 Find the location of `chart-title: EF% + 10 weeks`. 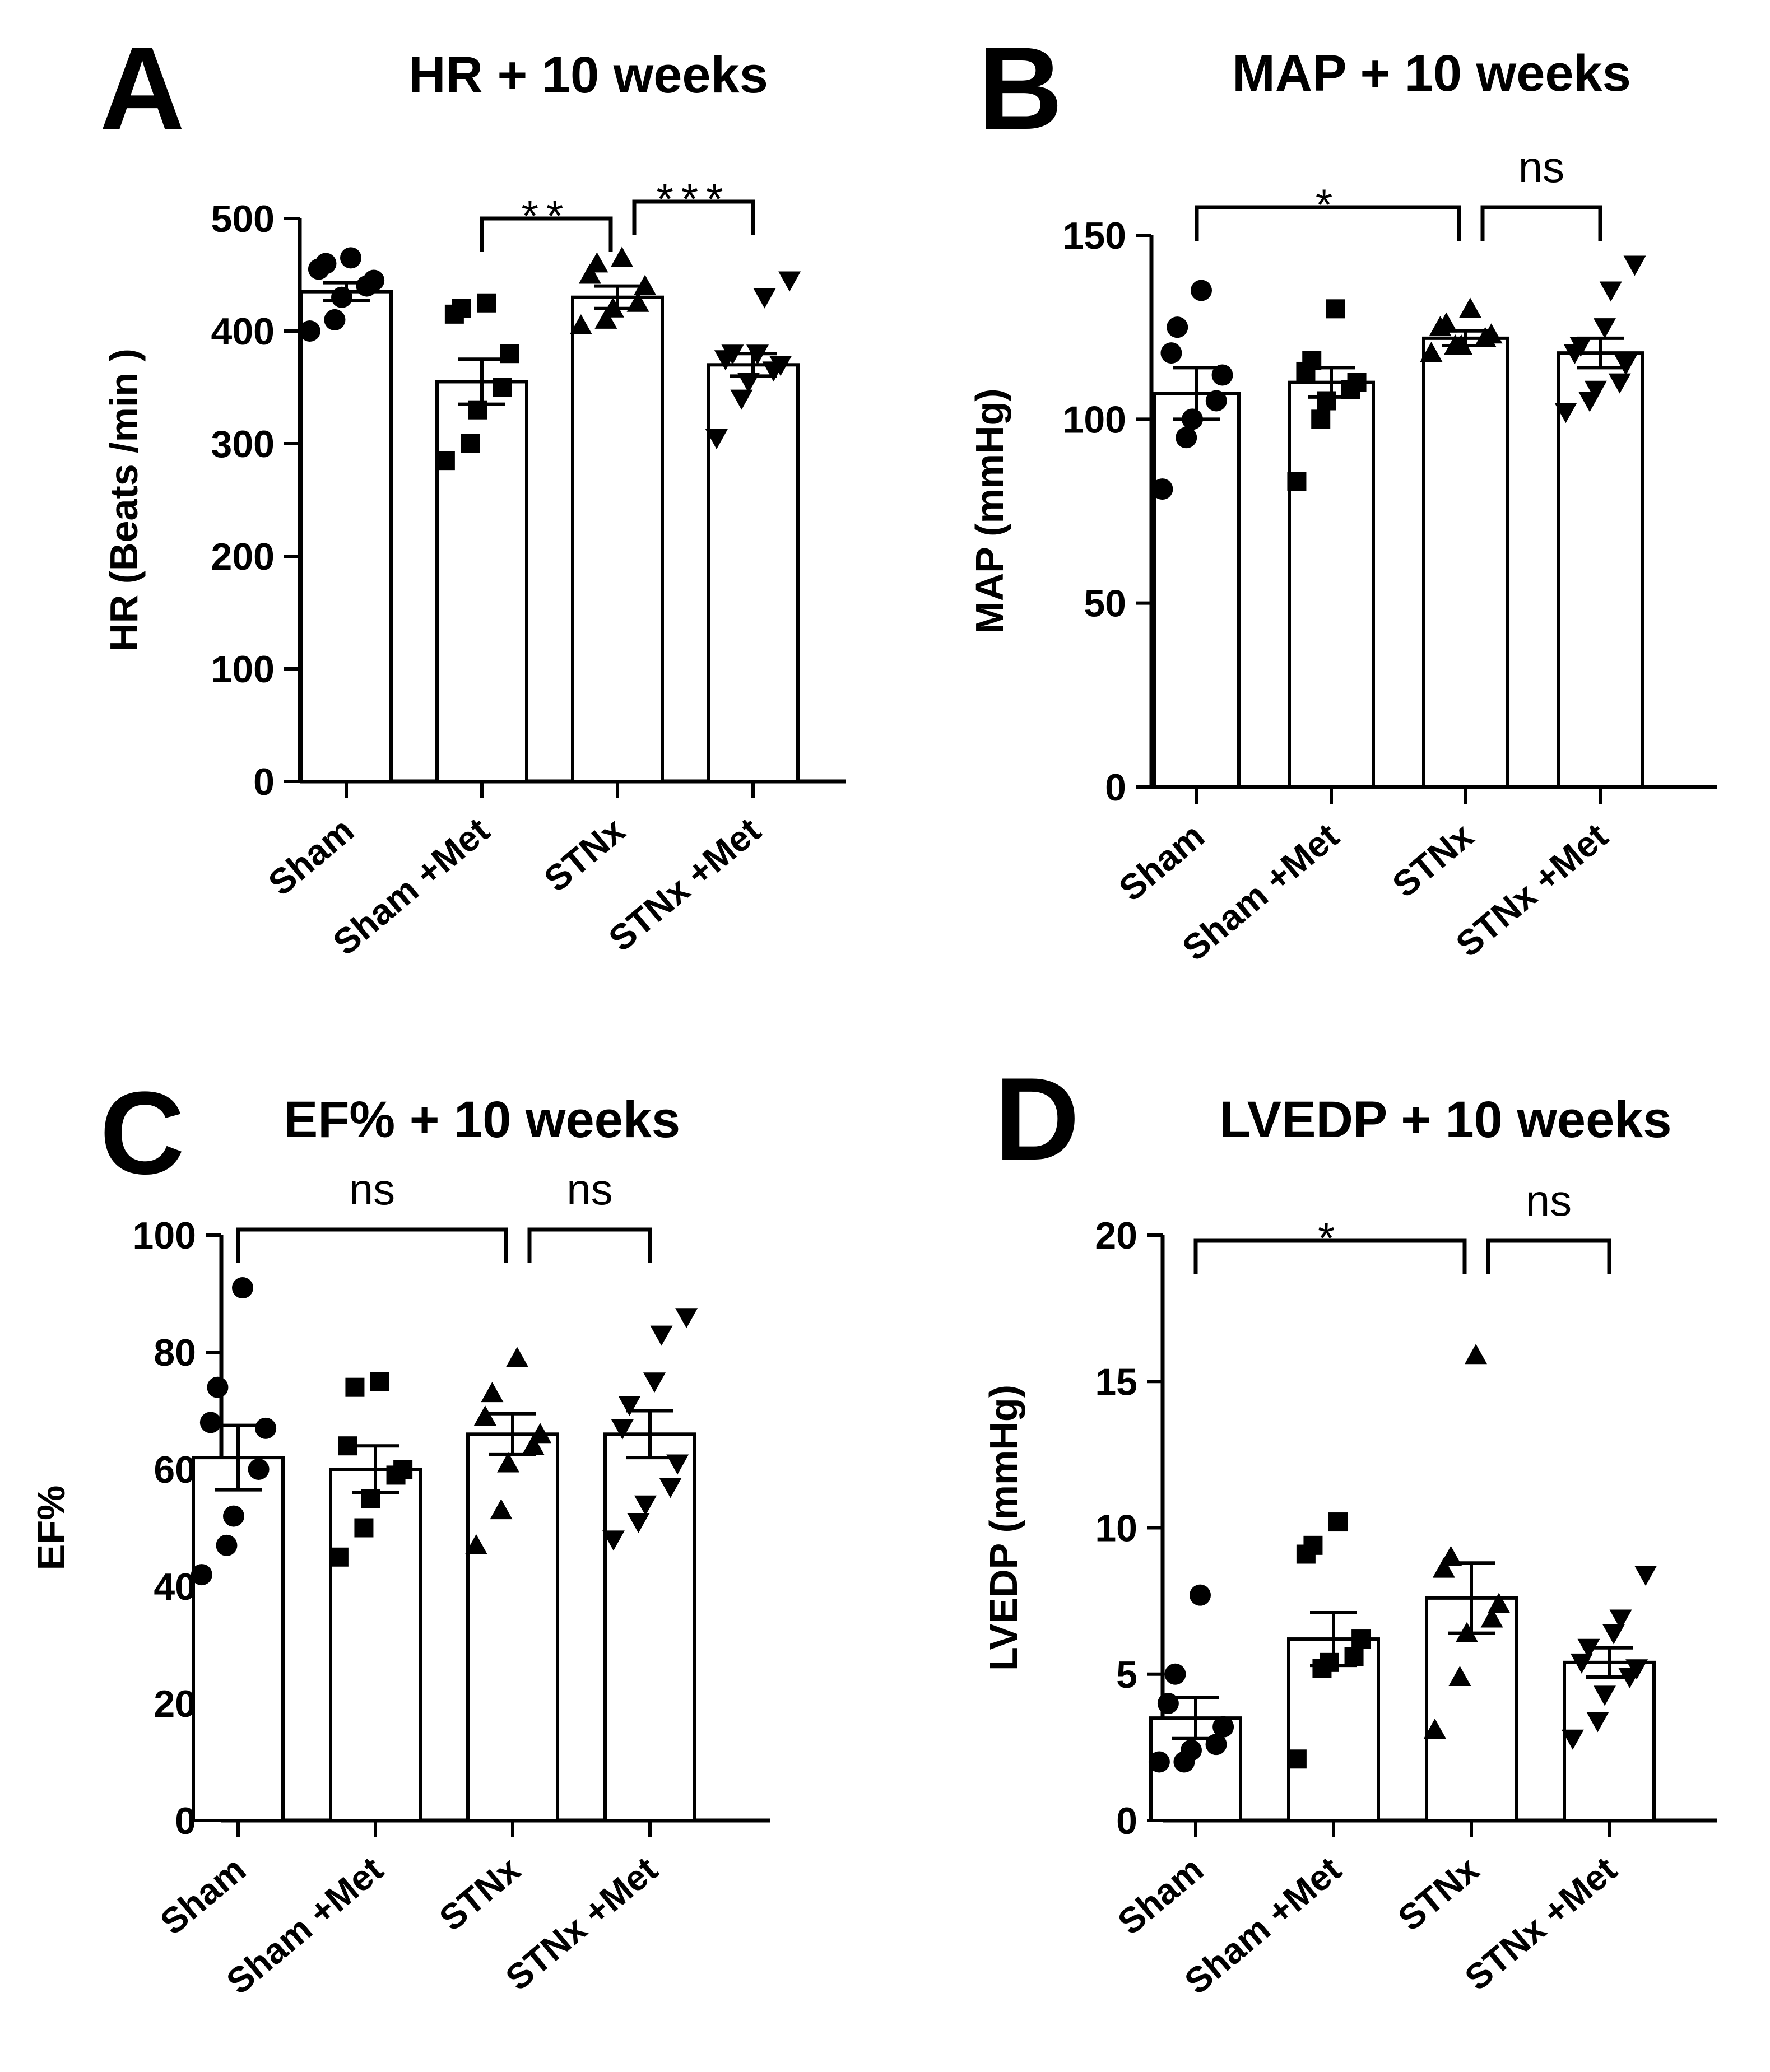

chart-title: EF% + 10 weeks is located at coordinates (482, 1119).